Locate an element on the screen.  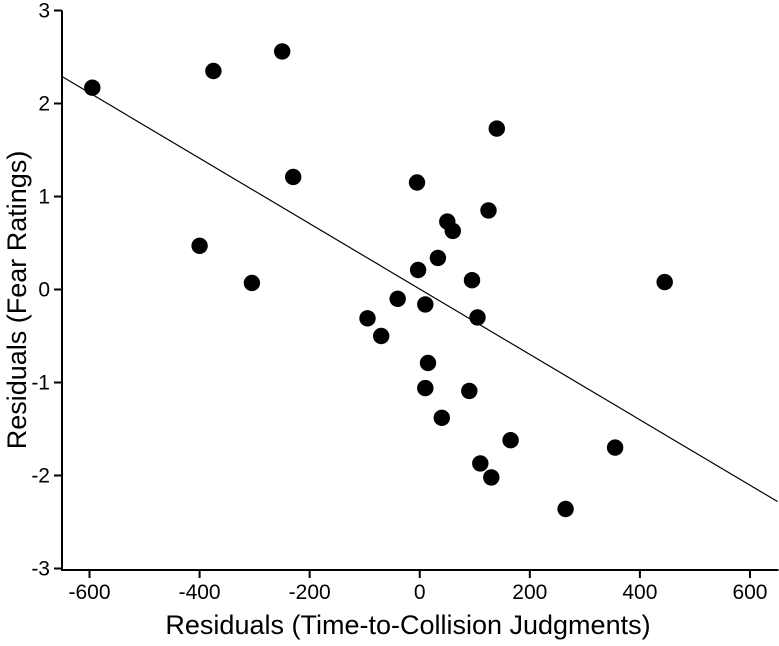
x-tick-label: -200 is located at coordinates (310, 592).